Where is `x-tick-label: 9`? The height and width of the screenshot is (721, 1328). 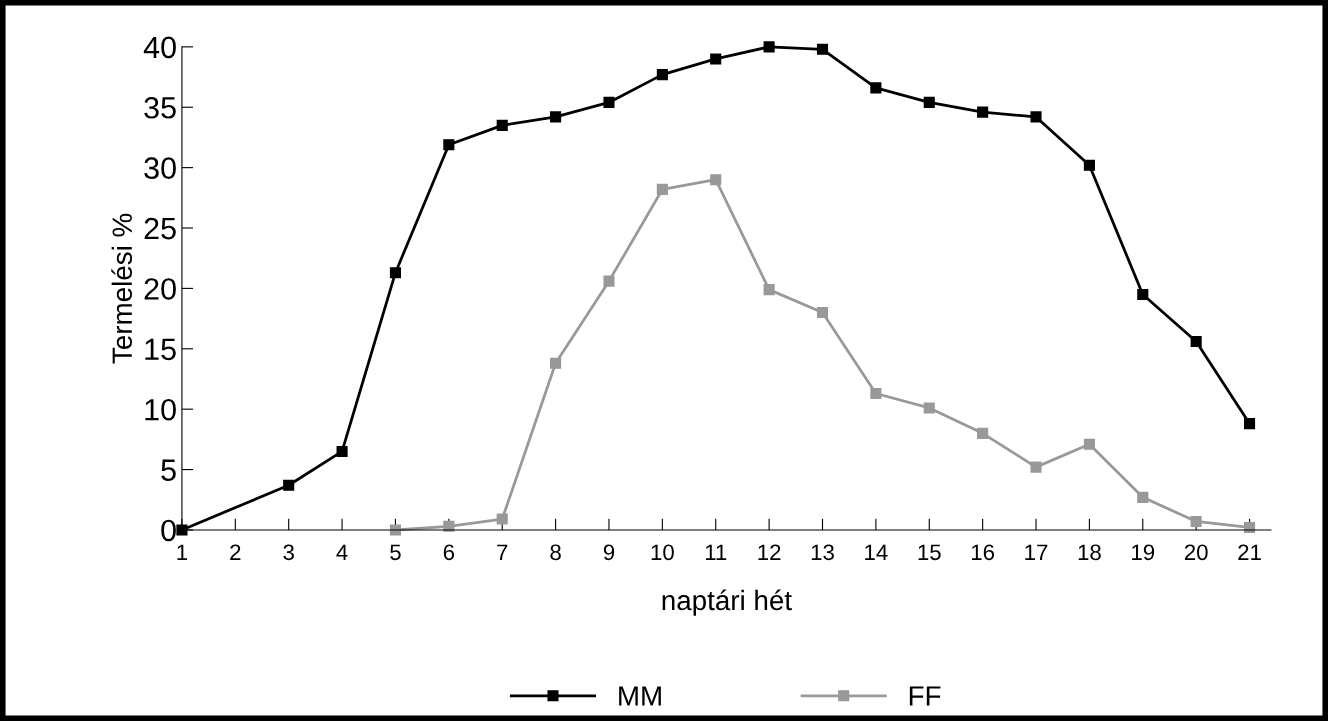 x-tick-label: 9 is located at coordinates (609, 552).